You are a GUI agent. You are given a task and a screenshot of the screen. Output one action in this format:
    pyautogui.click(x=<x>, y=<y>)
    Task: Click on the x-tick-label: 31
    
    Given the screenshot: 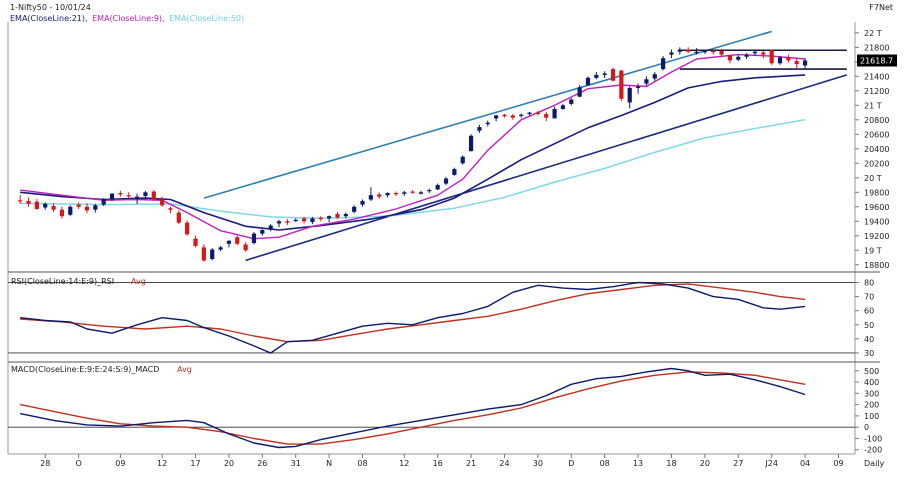 What is the action you would take?
    pyautogui.click(x=296, y=463)
    